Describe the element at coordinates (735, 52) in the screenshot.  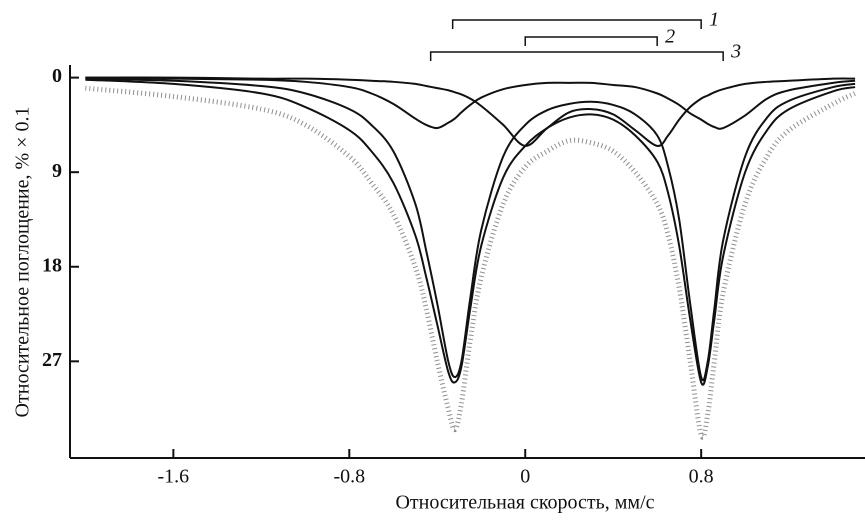
I see `doublet-label: 3` at that location.